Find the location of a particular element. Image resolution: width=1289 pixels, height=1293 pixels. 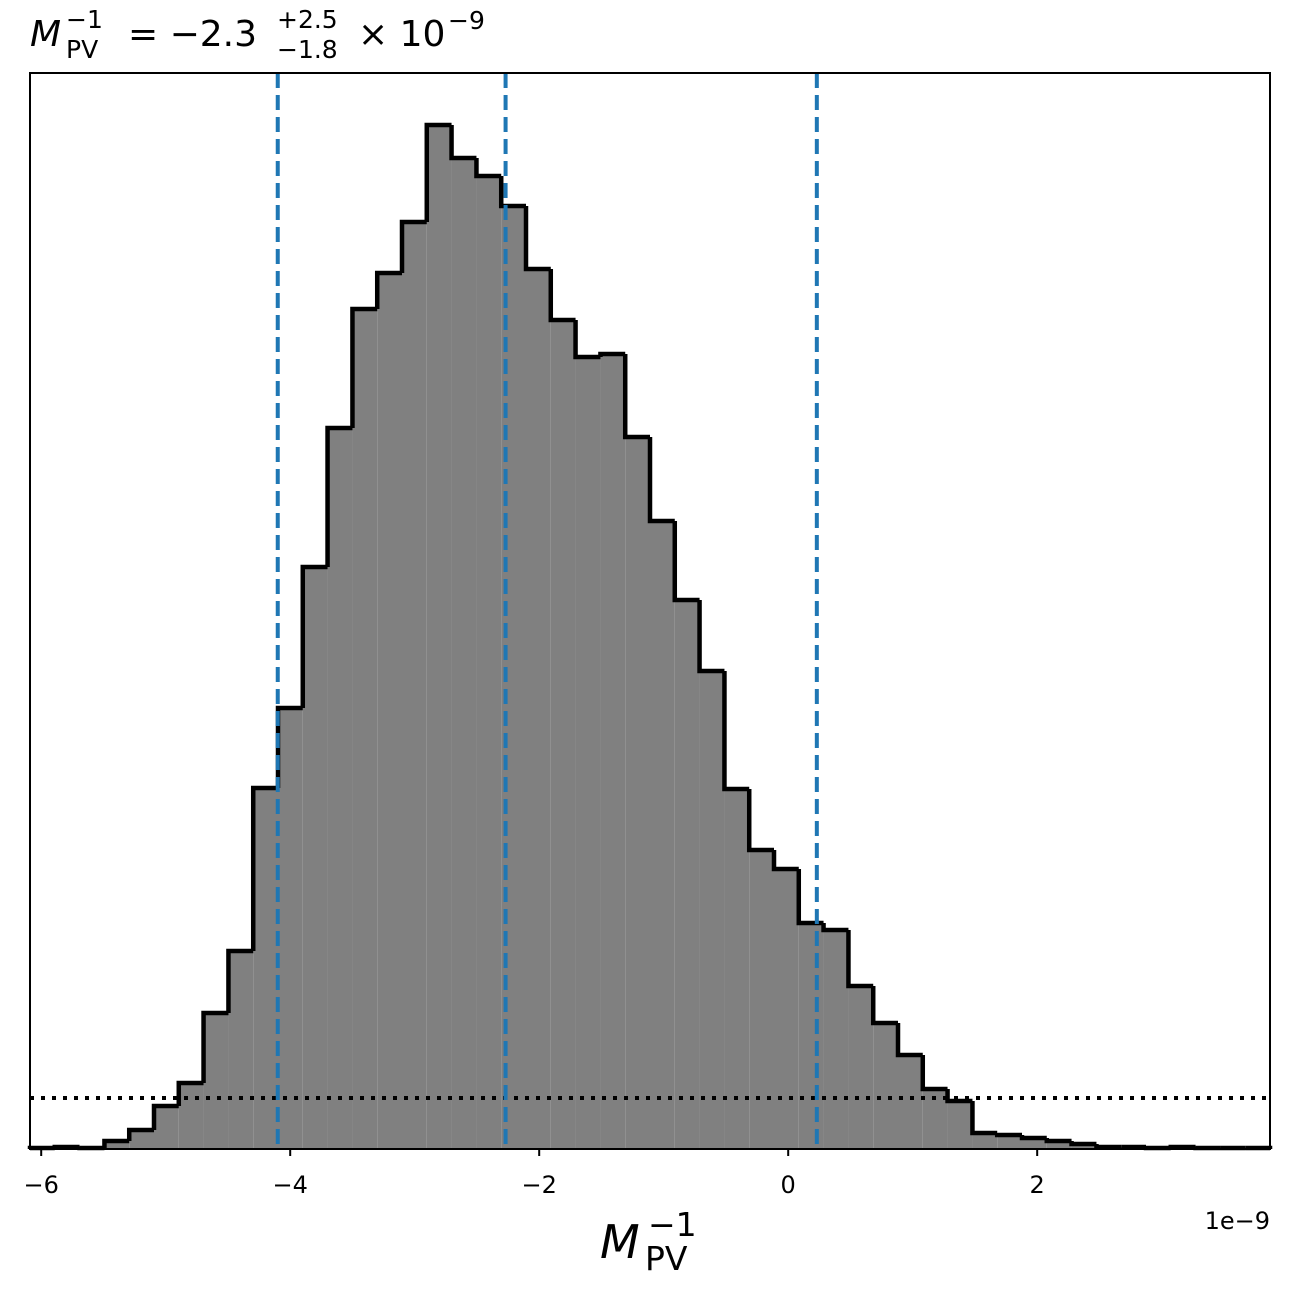

x-label-symbol: M is located at coordinates (620, 1242).